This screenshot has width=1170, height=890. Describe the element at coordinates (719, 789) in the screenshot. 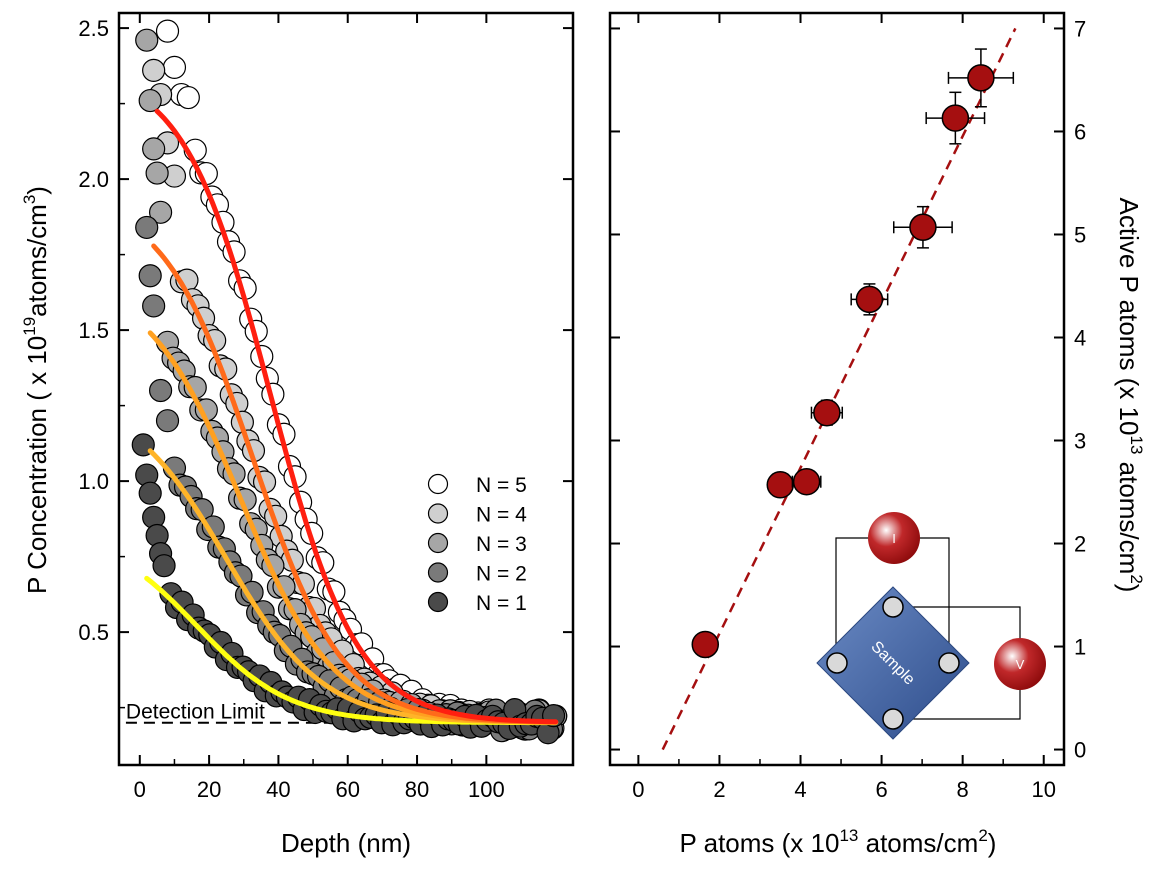

I see `x-tick-label: 2` at that location.